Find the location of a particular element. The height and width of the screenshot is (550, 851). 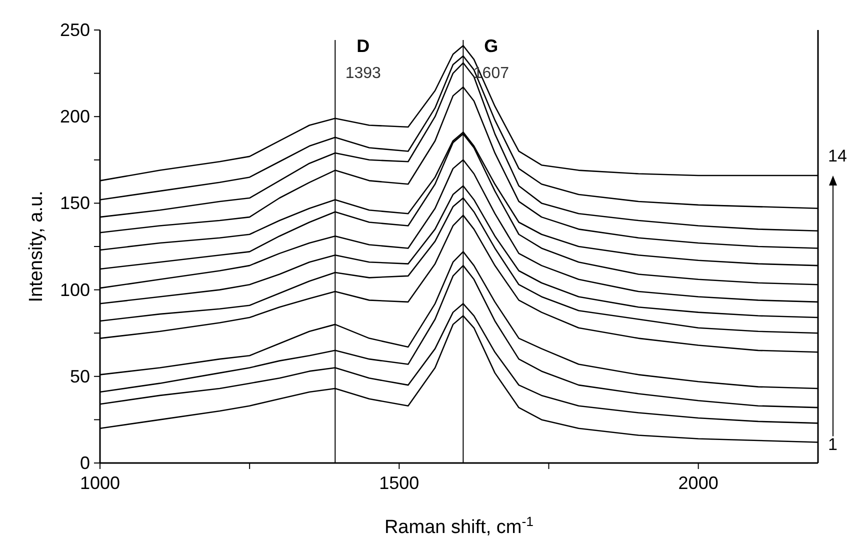

y-tick-label: 100 is located at coordinates (75, 290).